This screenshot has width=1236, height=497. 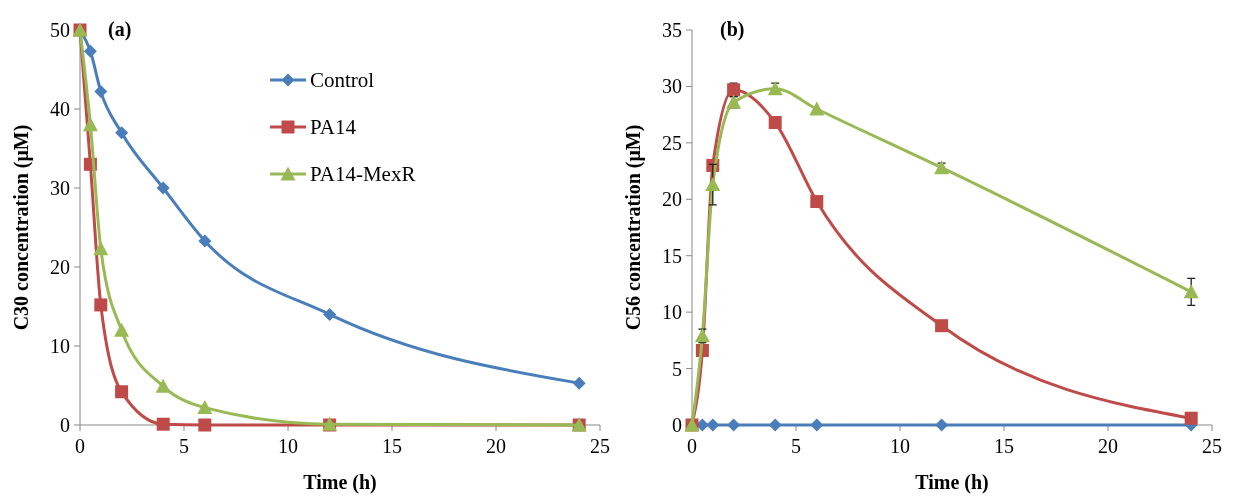 I want to click on y-tick-label: 40, so click(x=60, y=109).